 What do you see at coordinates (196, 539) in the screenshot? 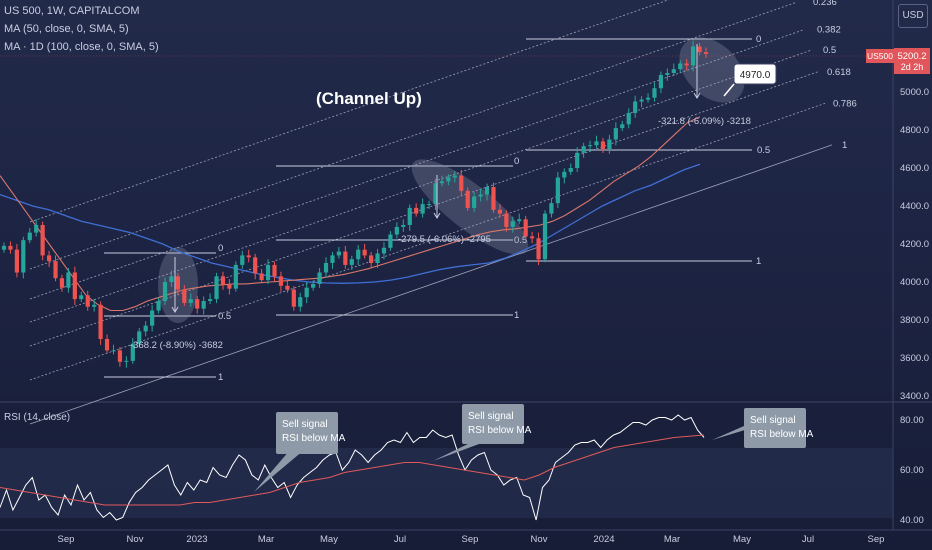
I see `time-tick-label: 2023` at bounding box center [196, 539].